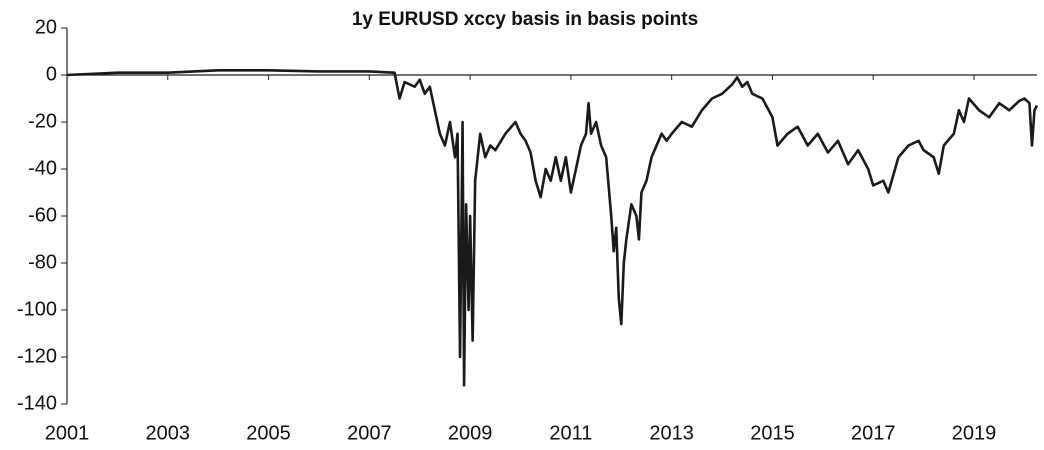 The width and height of the screenshot is (1044, 450). I want to click on y-tick-label: -20, so click(42, 121).